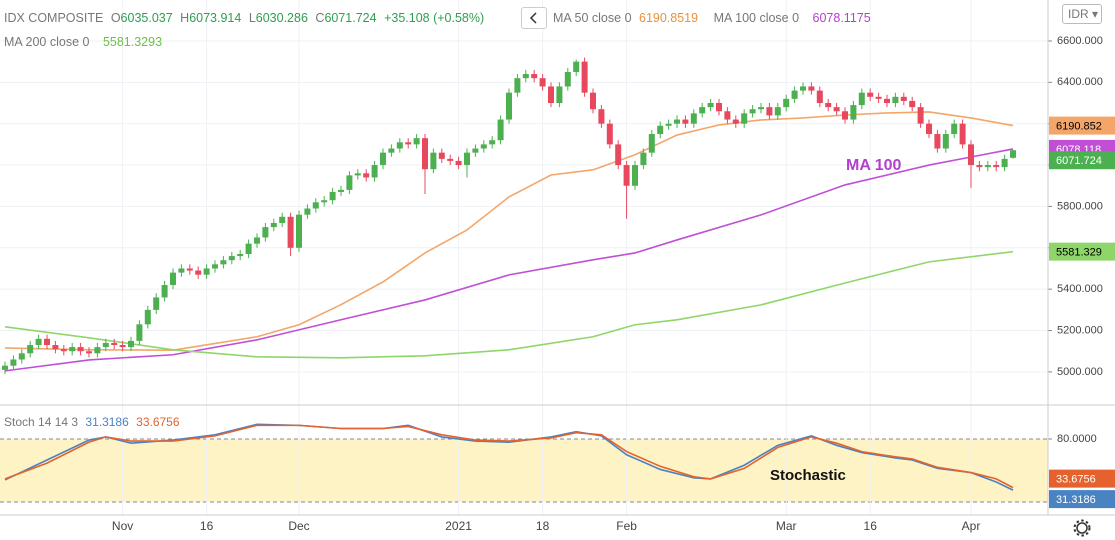 Image resolution: width=1115 pixels, height=540 pixels. Describe the element at coordinates (1082, 14) in the screenshot. I see `currency-dropdown: IDR ▾` at that location.